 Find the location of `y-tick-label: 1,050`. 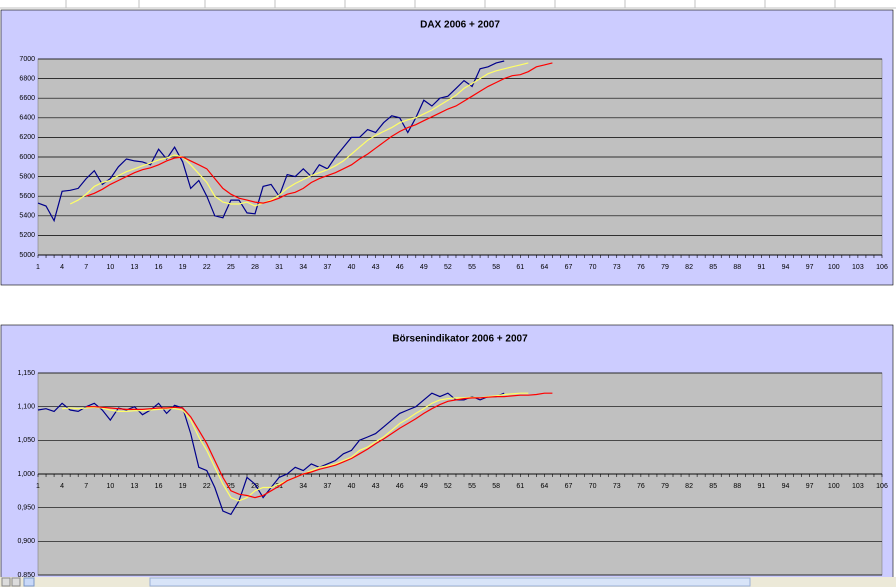

y-tick-label: 1,050 is located at coordinates (26, 440).